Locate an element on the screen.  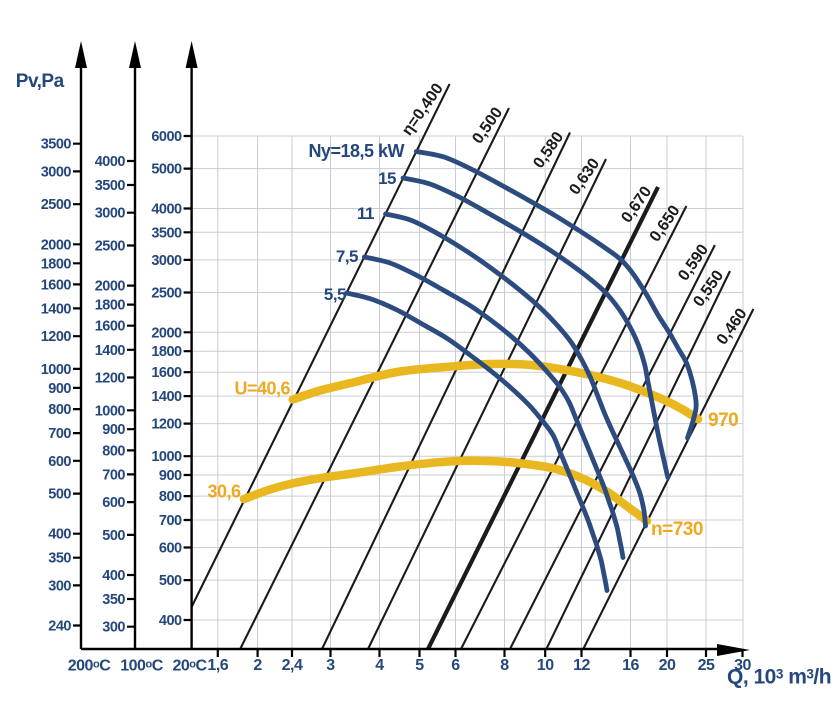
svg-text: 5 is located at coordinates (419, 665).